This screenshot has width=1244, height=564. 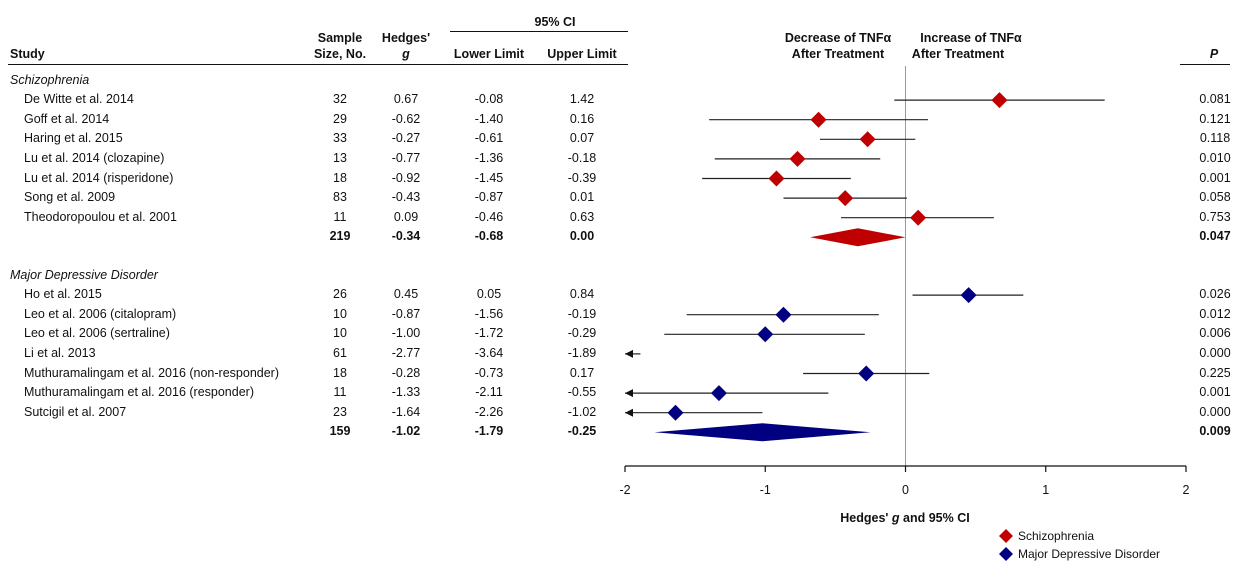 What do you see at coordinates (340, 38) in the screenshot?
I see `sample-size-header-line1: Sample` at bounding box center [340, 38].